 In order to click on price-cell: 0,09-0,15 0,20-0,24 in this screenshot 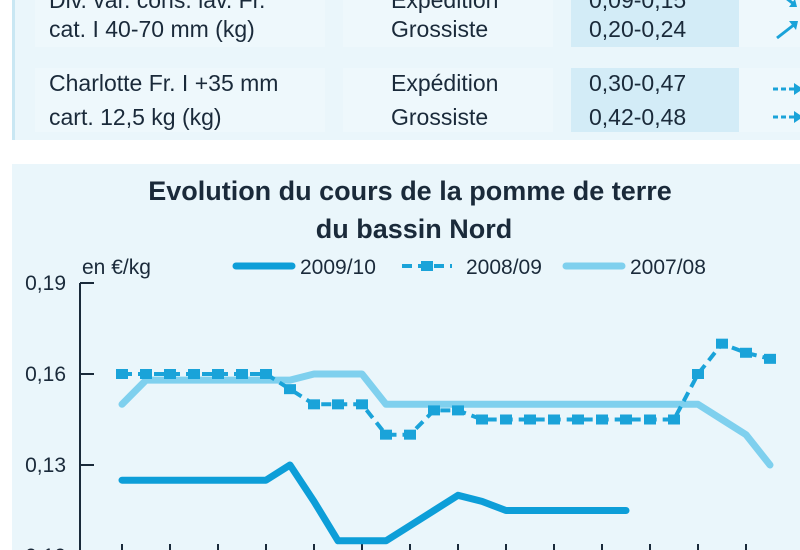, I will do `click(655, 23)`.